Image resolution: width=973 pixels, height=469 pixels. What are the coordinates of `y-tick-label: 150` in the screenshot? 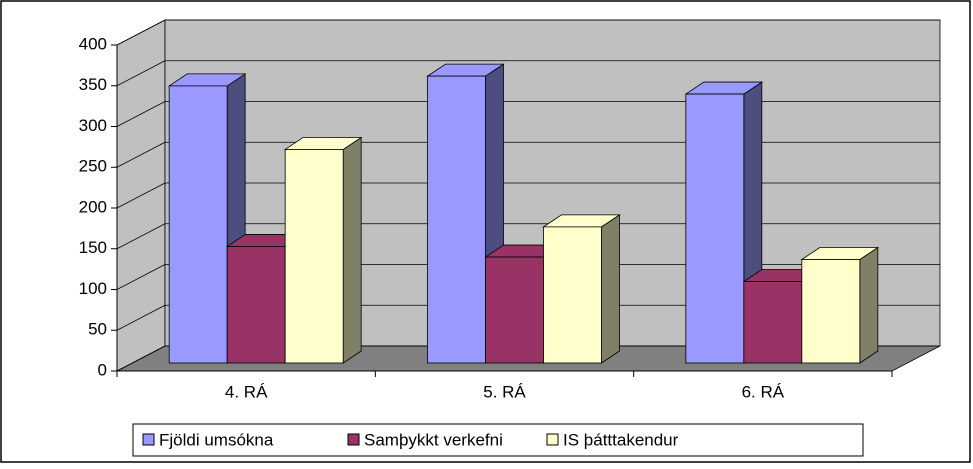 It's located at (93, 247).